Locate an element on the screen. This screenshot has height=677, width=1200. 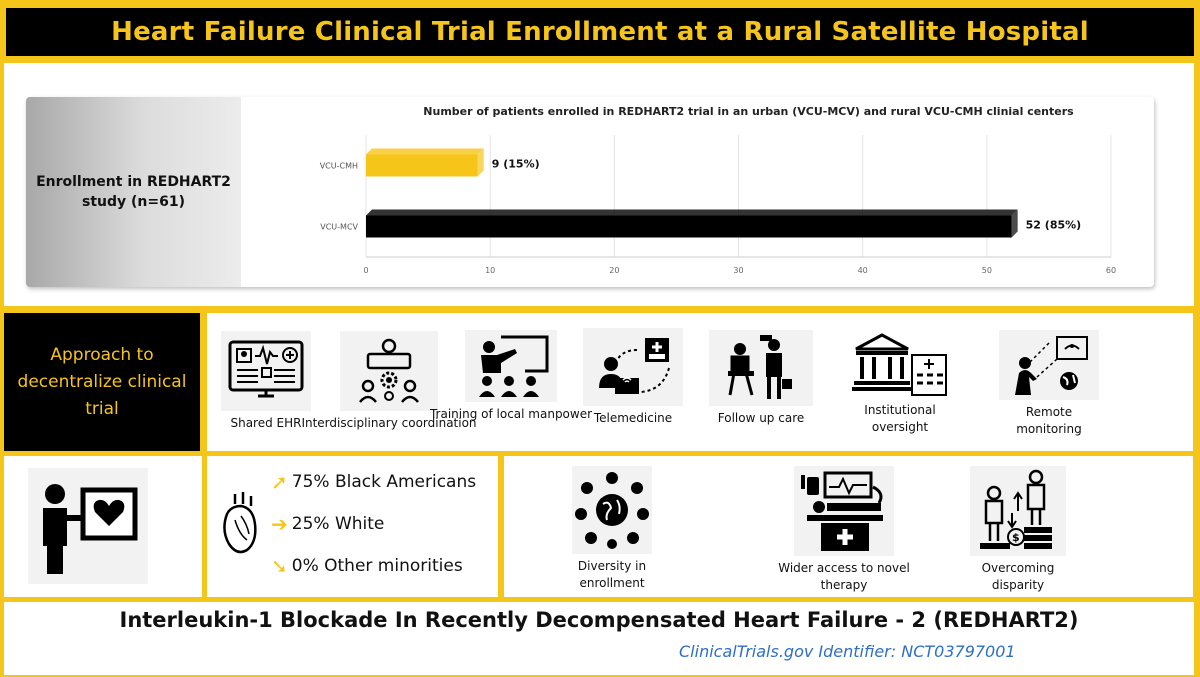
demographic-text: 0% Other minorities is located at coordinates (377, 566).